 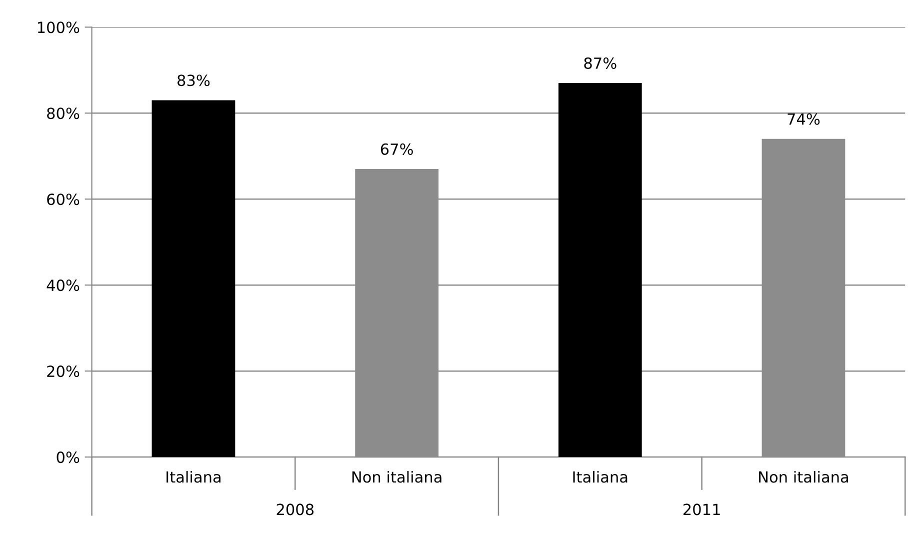 What do you see at coordinates (63, 372) in the screenshot?
I see `y-tick-label: 20%` at bounding box center [63, 372].